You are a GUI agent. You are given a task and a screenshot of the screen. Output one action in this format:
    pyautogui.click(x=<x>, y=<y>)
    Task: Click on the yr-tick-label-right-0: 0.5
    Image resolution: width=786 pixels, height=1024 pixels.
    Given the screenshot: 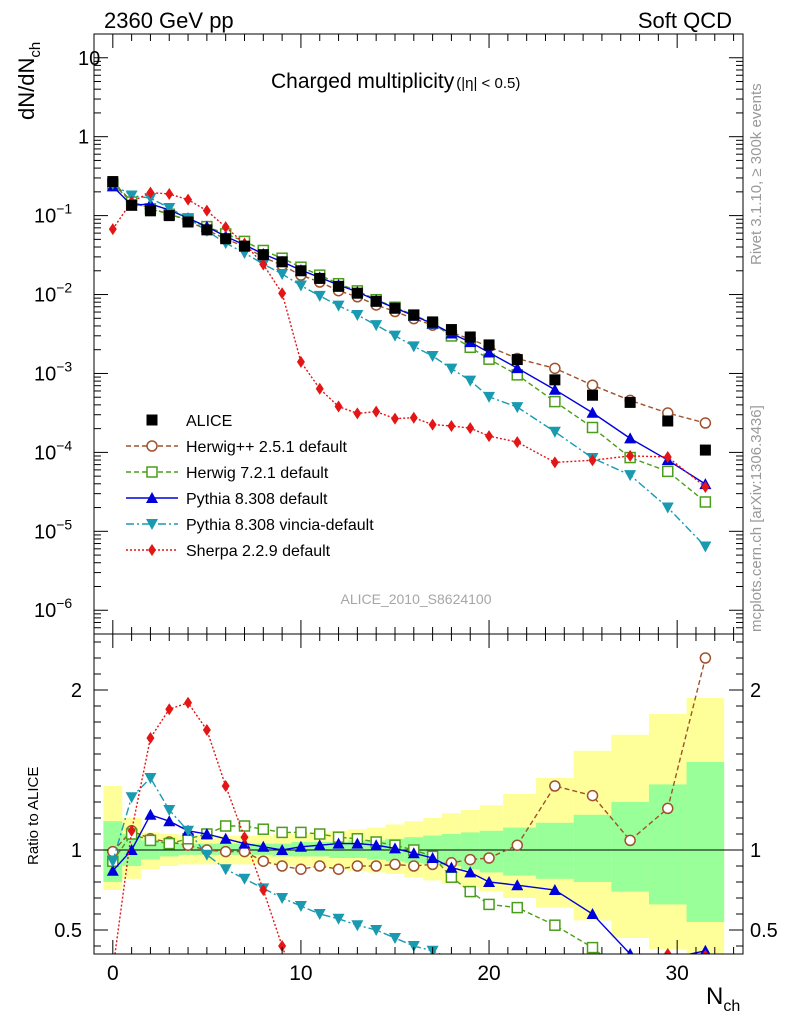 What is the action you would take?
    pyautogui.click(x=764, y=931)
    